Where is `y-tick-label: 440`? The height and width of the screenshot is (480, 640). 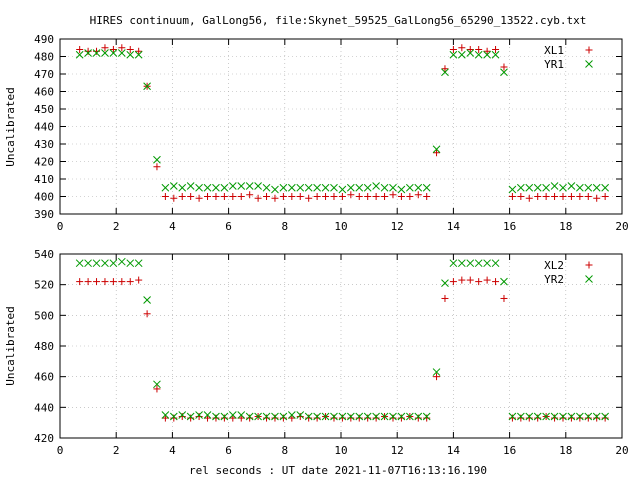
y-tick-label: 440 is located at coordinates (44, 127).